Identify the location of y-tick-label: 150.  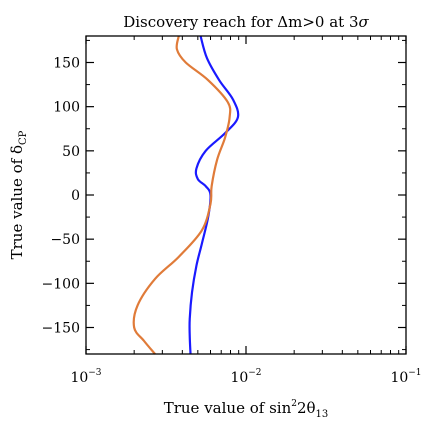
(66, 64).